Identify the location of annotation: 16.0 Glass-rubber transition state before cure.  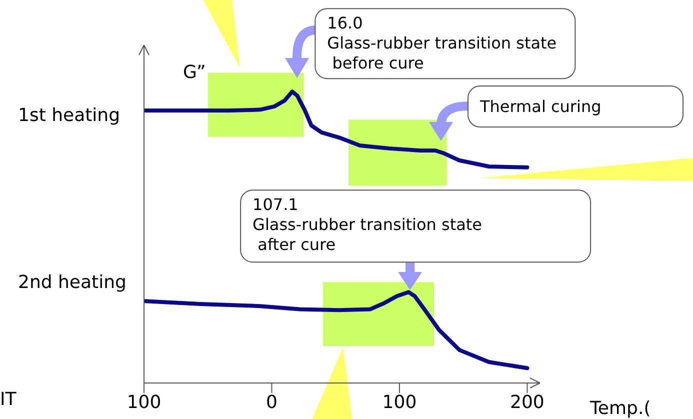
(442, 43).